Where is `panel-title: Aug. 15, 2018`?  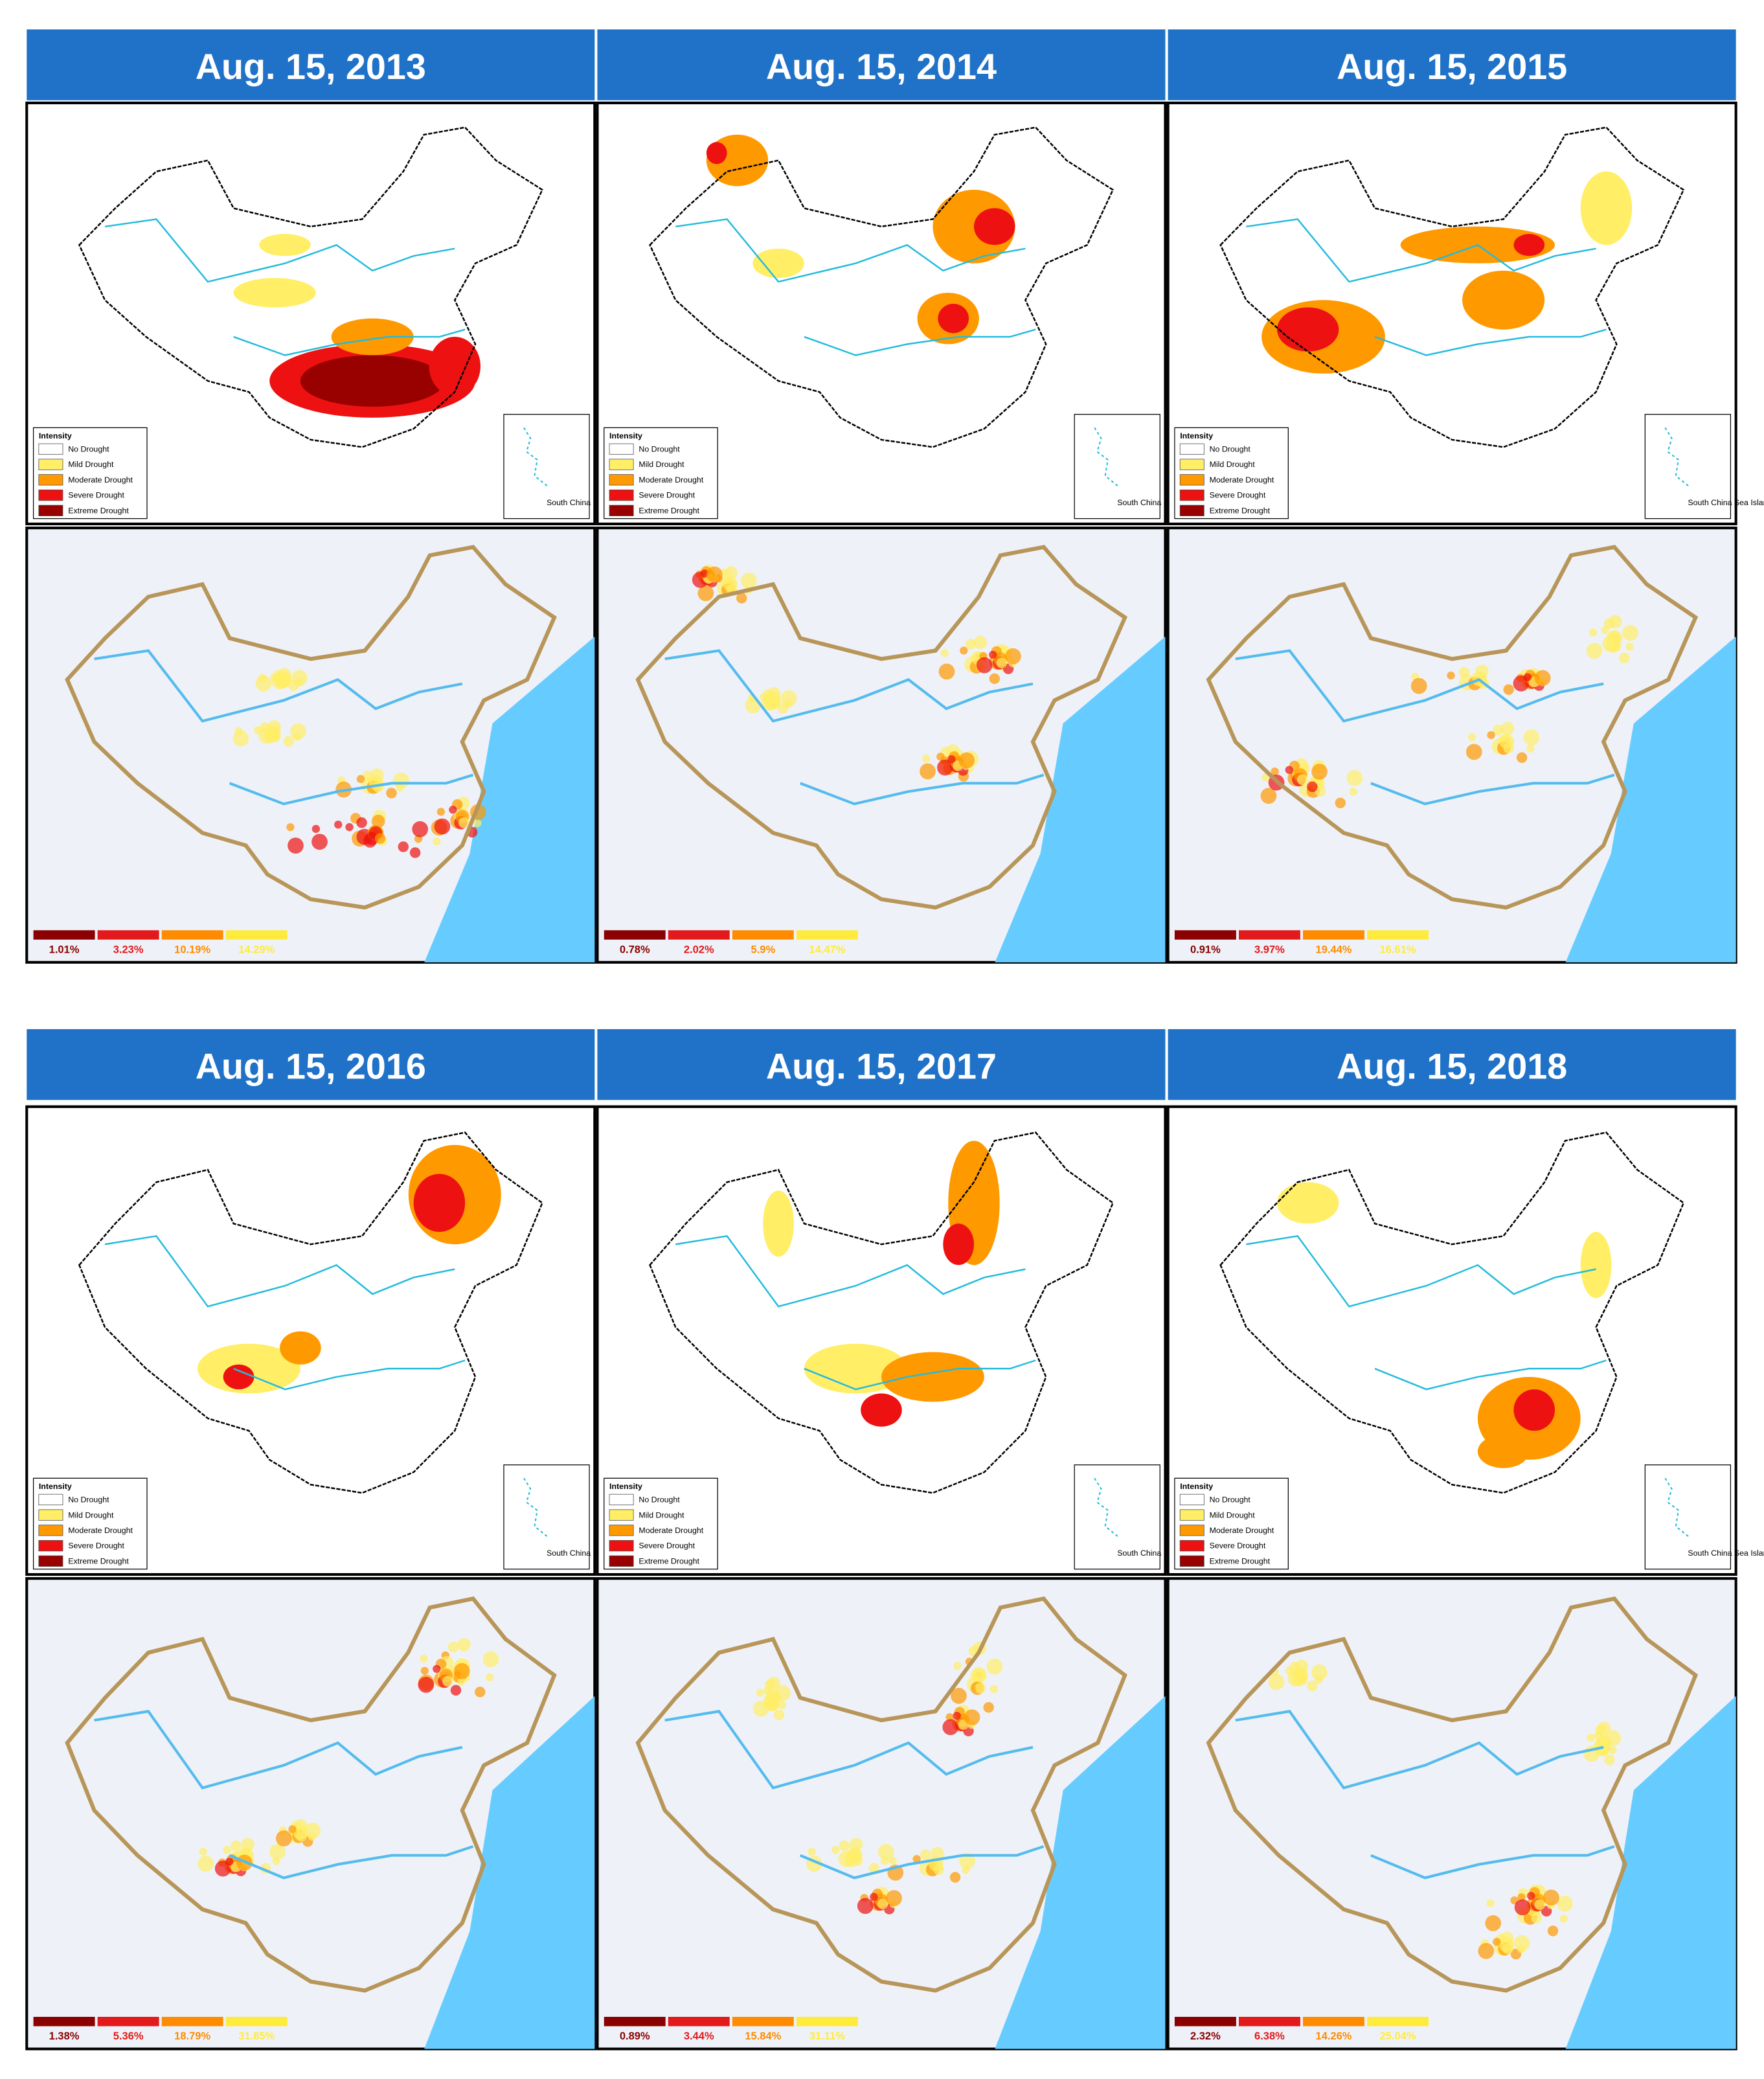 panel-title: Aug. 15, 2018 is located at coordinates (1452, 1066).